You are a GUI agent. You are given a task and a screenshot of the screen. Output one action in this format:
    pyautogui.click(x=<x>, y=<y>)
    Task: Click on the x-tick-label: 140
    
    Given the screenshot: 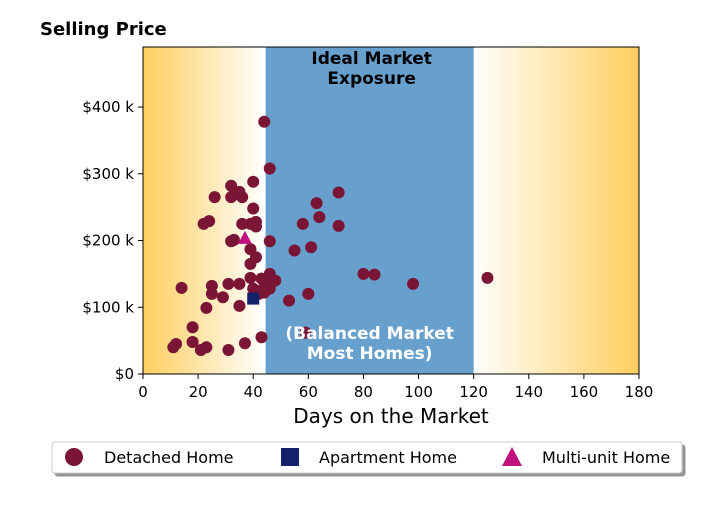 What is the action you would take?
    pyautogui.click(x=528, y=392)
    